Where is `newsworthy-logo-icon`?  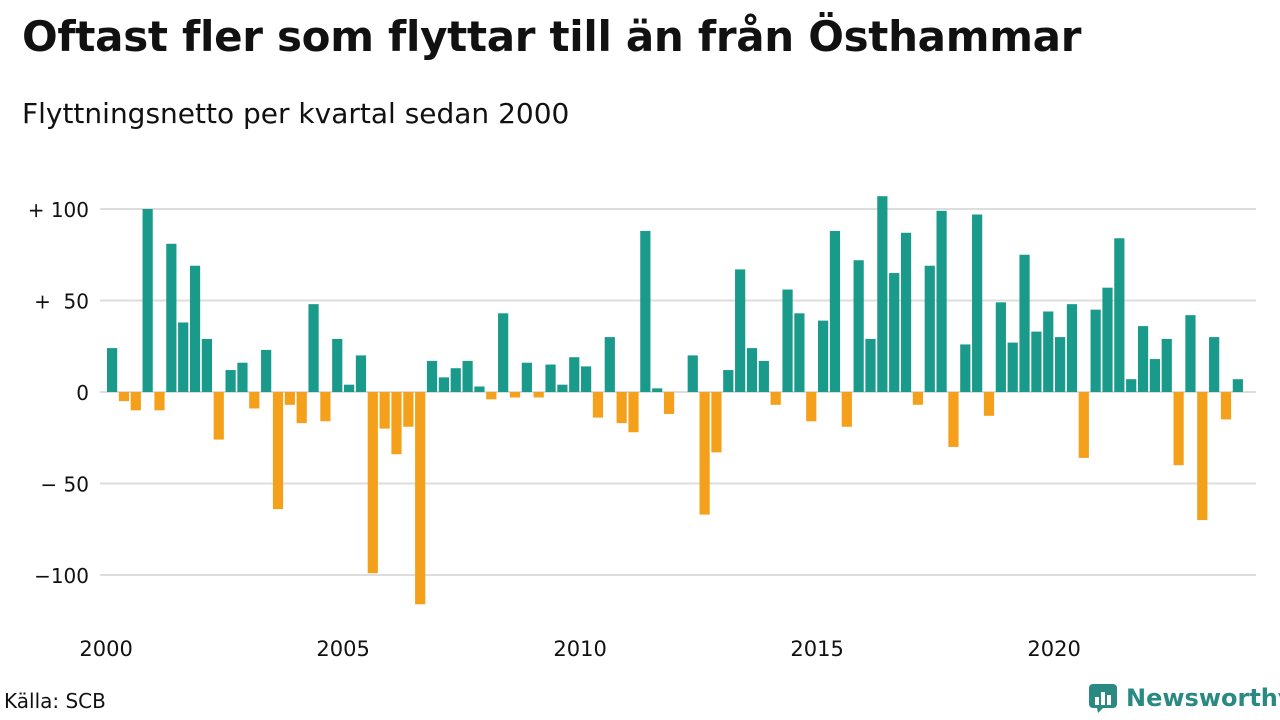
newsworthy-logo-icon is located at coordinates (1103, 698).